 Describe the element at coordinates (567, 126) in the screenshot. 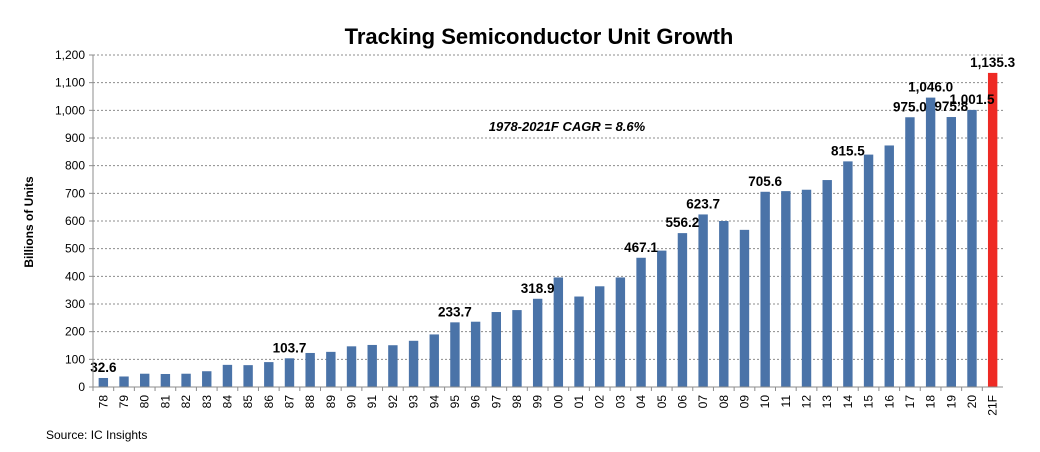

I see `cagr-annotation: 1978-2021F CAGR = 8.6%` at that location.